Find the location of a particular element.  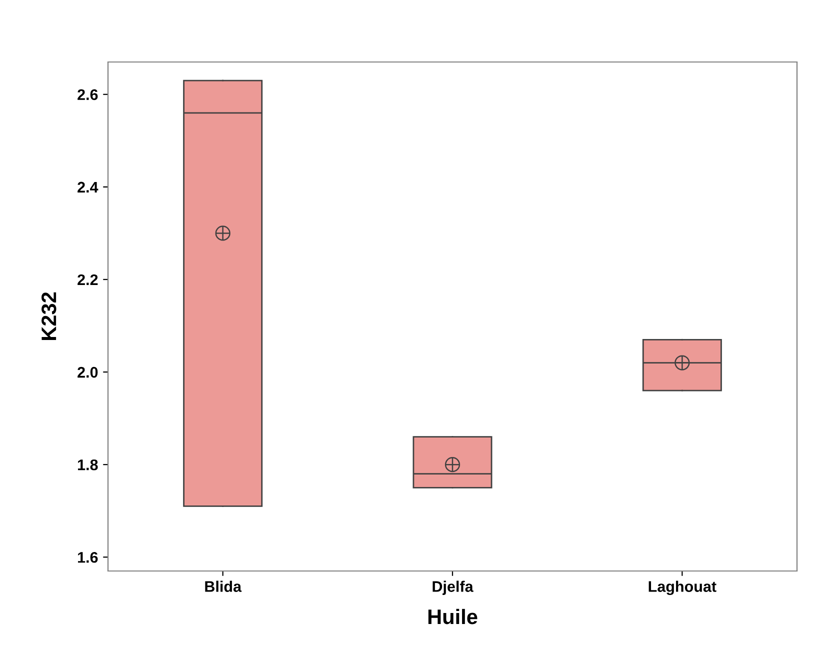

x-tick-label: Djelfa is located at coordinates (453, 587).